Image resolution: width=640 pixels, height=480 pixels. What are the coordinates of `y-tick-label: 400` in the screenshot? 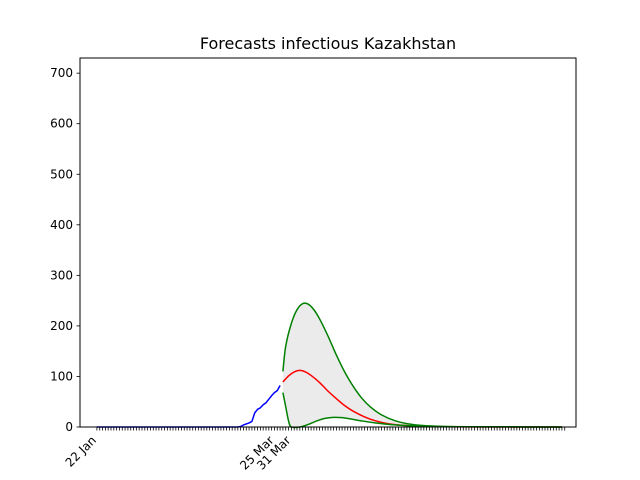 It's located at (61, 225).